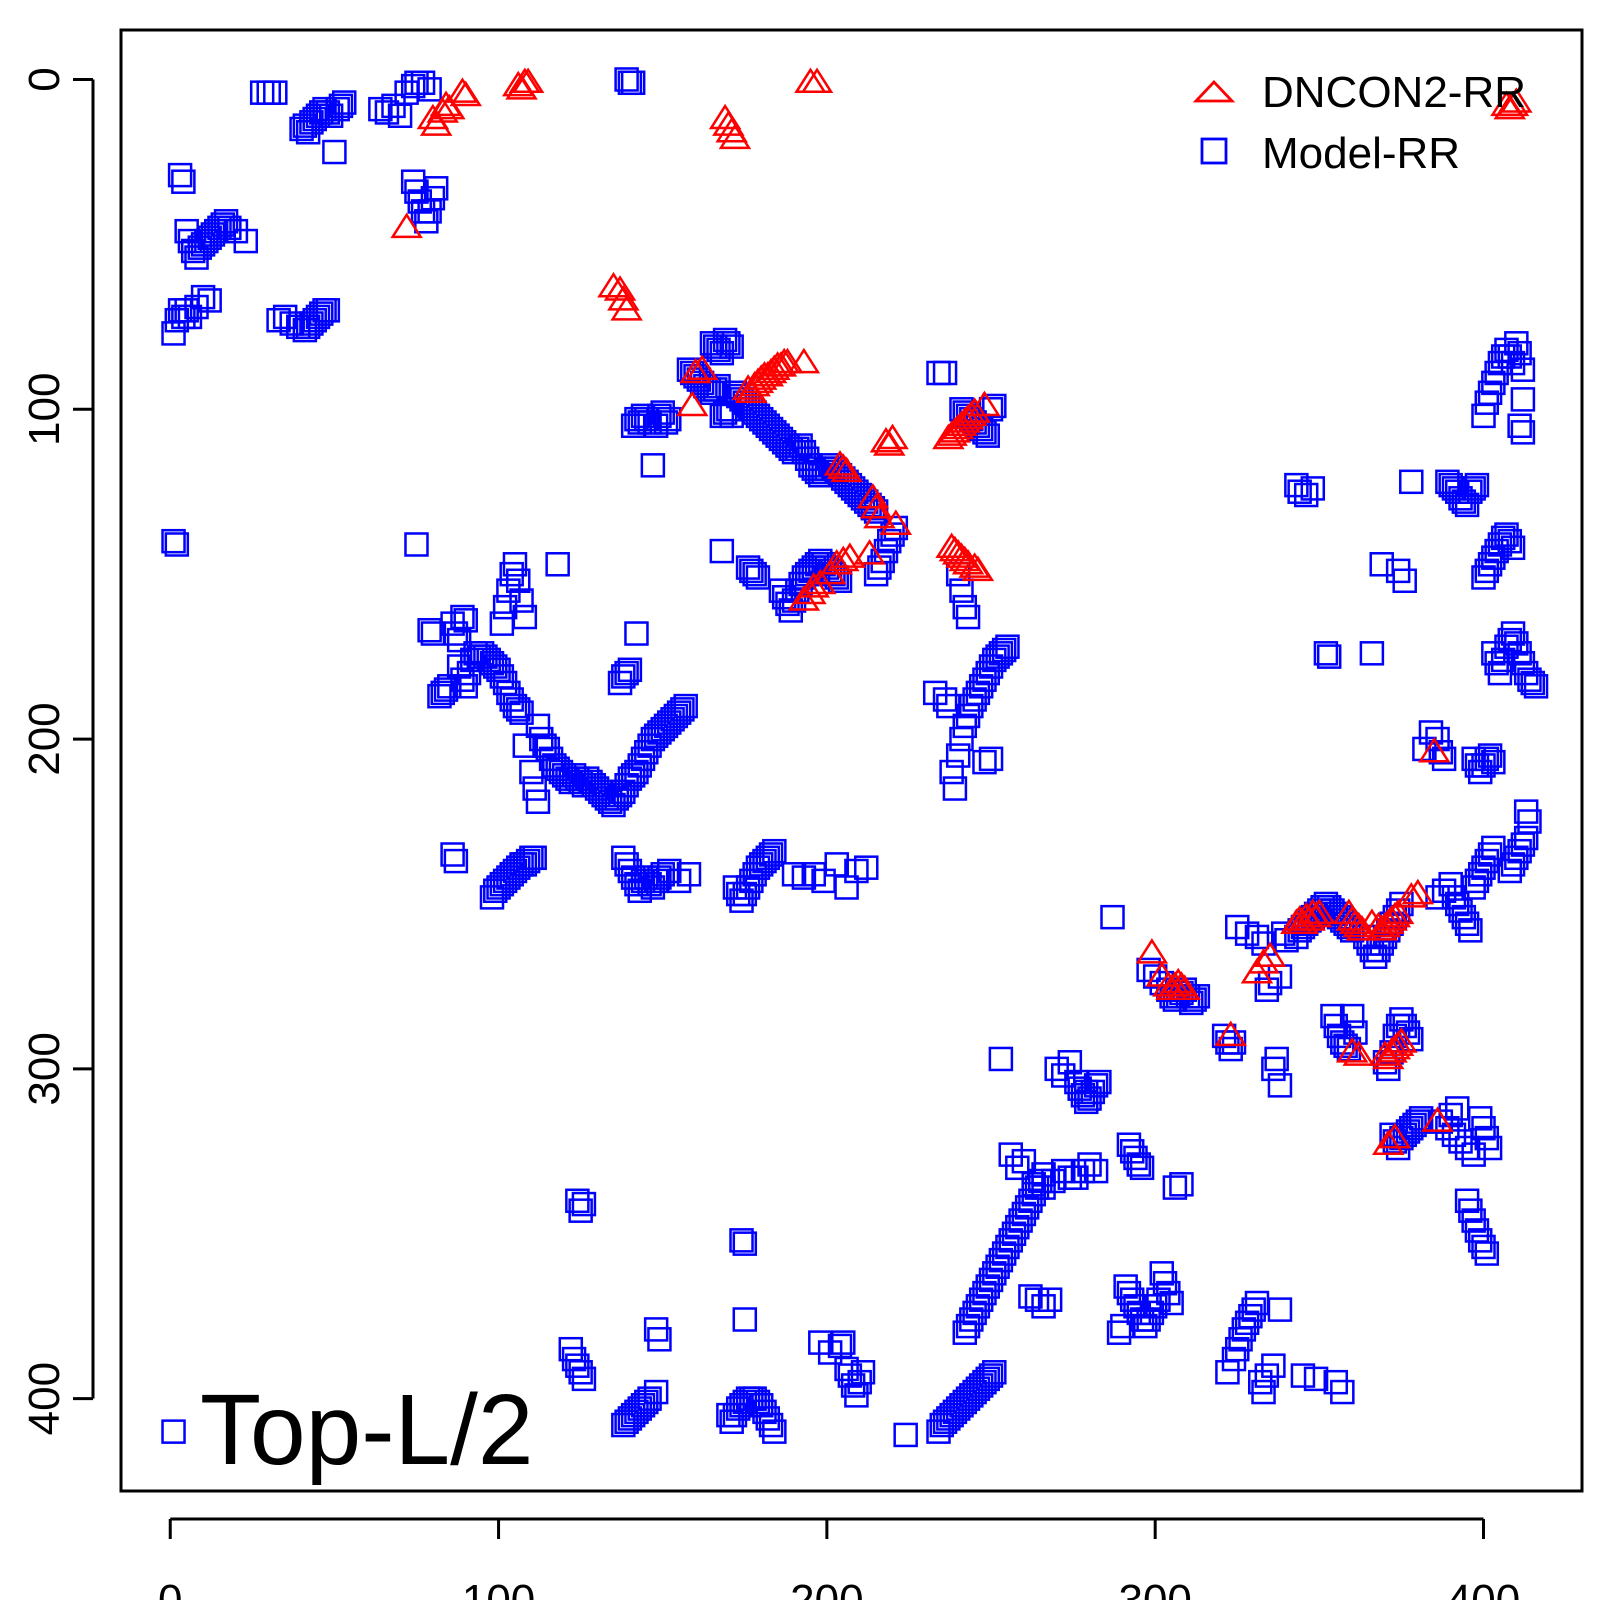  What do you see at coordinates (498, 1588) in the screenshot?
I see `x-tick-label: 100` at bounding box center [498, 1588].